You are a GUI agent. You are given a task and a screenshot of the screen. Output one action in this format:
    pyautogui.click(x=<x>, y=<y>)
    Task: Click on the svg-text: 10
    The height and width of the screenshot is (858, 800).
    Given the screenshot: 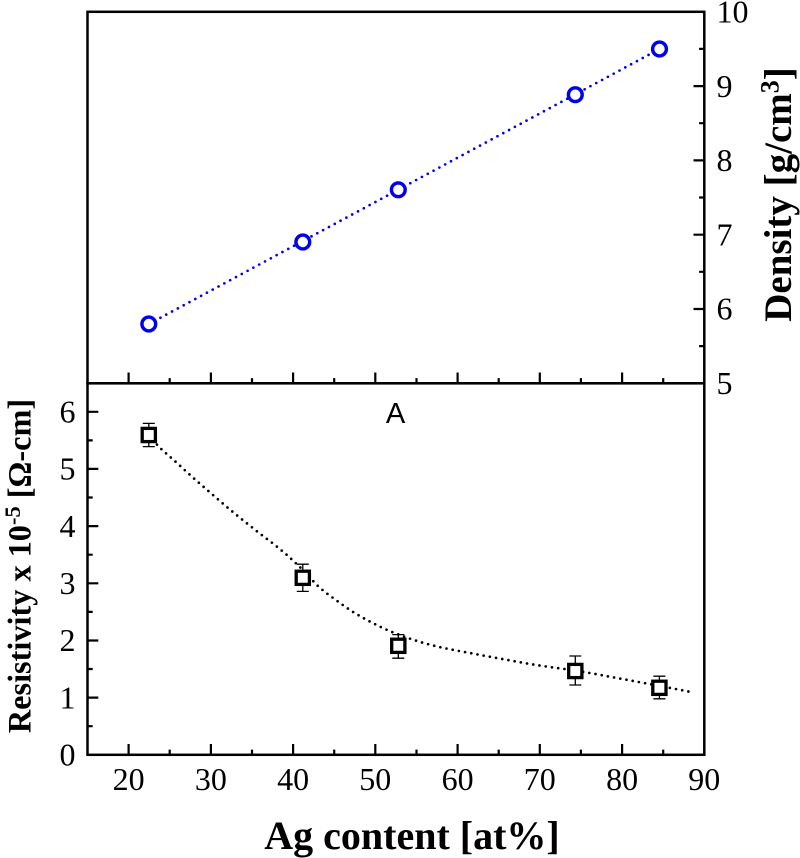 What is the action you would take?
    pyautogui.click(x=733, y=15)
    